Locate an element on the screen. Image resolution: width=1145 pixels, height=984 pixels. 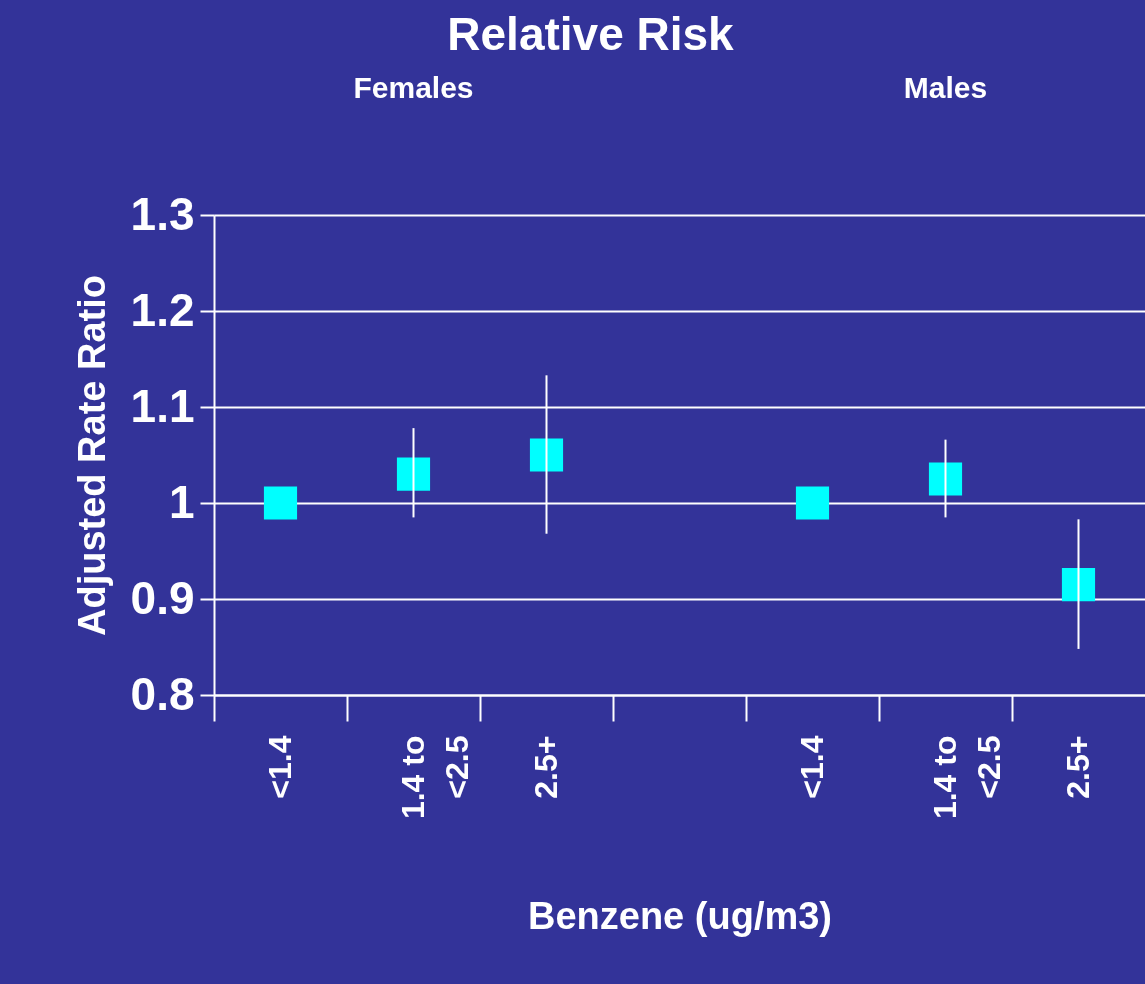
chart-title: Relative Risk is located at coordinates (591, 34).